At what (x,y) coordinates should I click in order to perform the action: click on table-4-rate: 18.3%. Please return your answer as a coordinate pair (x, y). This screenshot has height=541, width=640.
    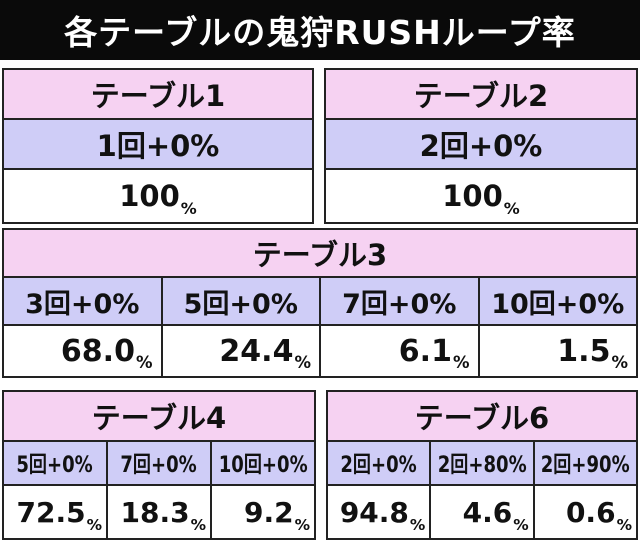
    Looking at the image, I should click on (158, 512).